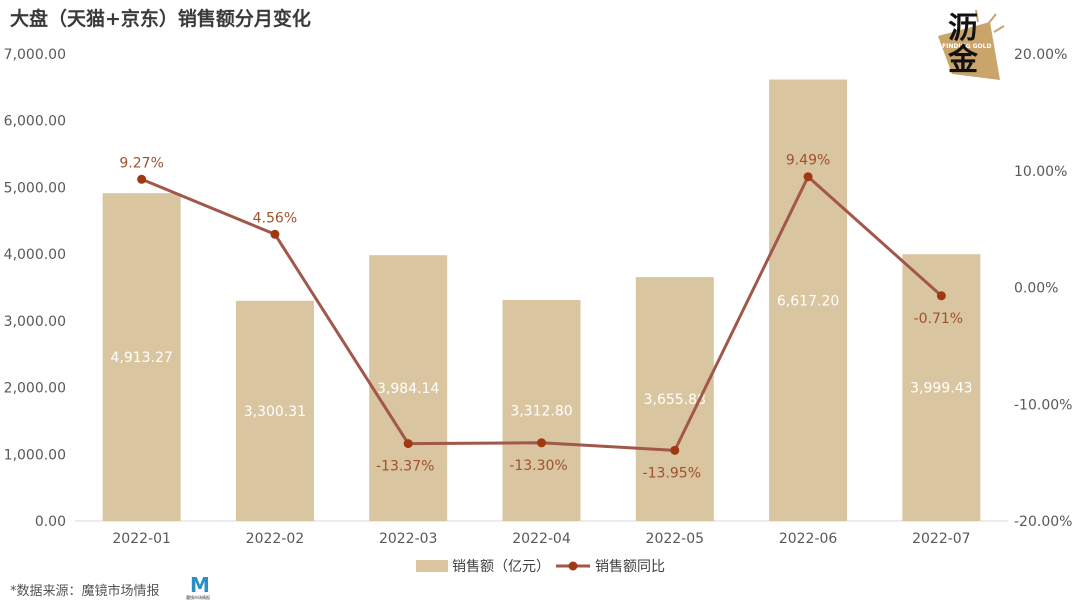 The image size is (1080, 608). I want to click on y-left-tick-label: 7,000.00, so click(35, 55).